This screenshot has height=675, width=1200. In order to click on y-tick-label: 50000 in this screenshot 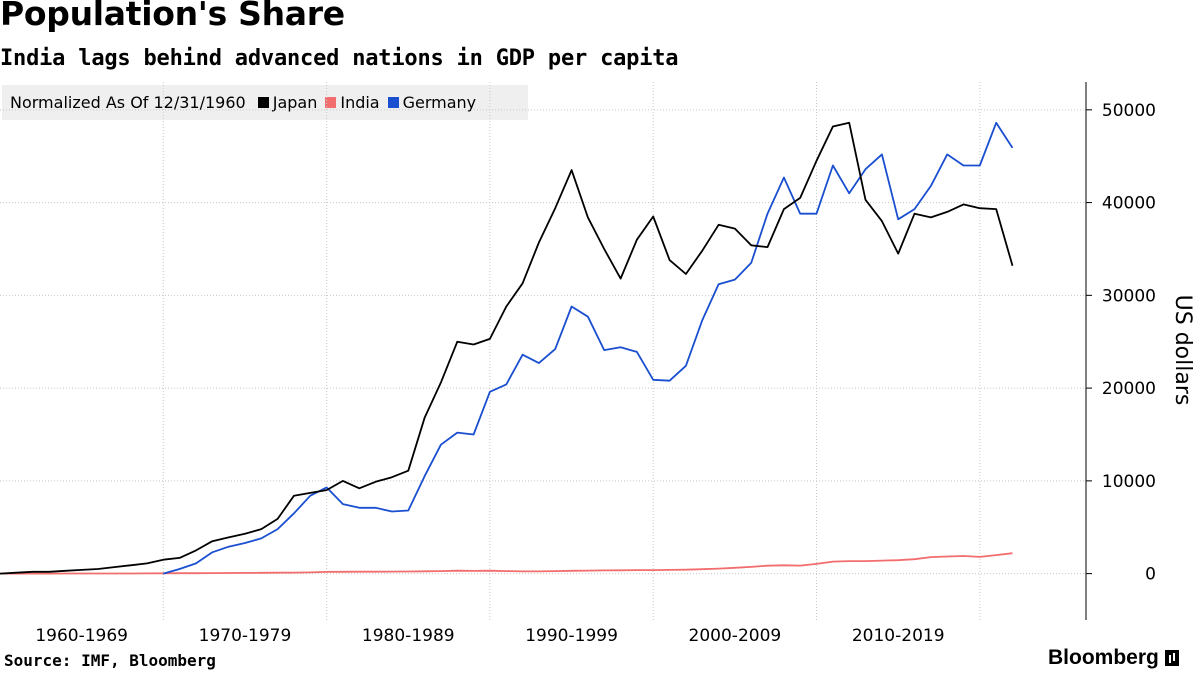, I will do `click(1129, 111)`.